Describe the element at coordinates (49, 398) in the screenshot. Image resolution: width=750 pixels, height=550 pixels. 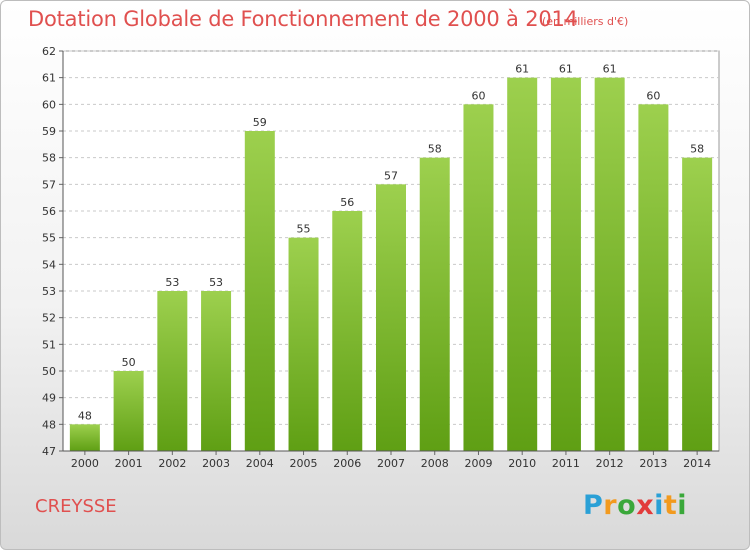
I see `y-tick-label: 49` at that location.